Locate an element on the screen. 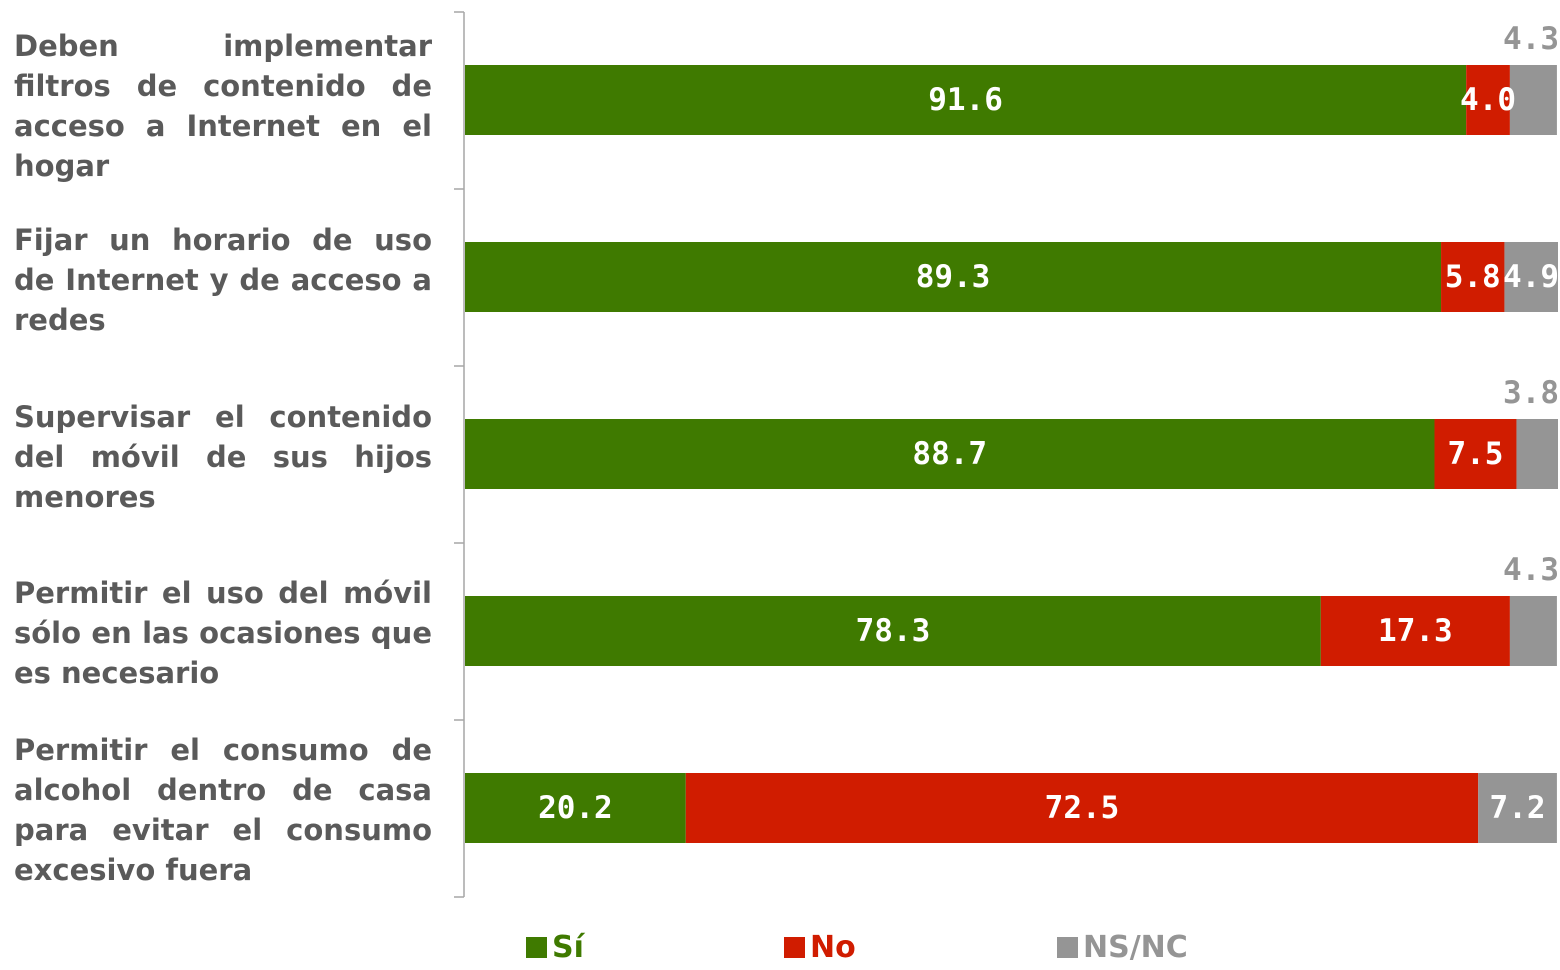 Image resolution: width=1560 pixels, height=970 pixels. data-label: 5.8 is located at coordinates (1473, 277).